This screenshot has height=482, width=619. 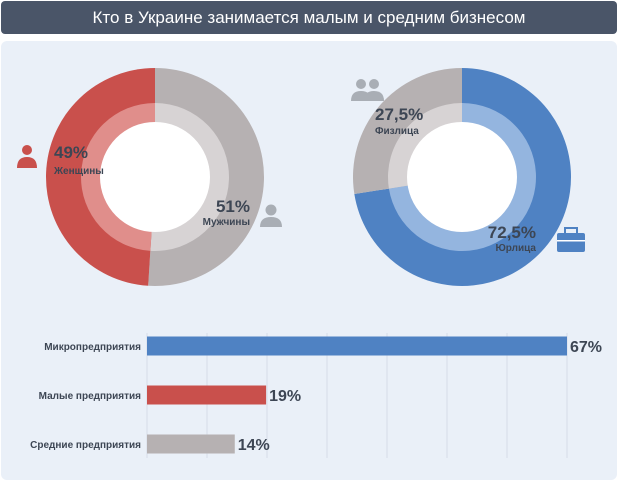 What do you see at coordinates (226, 222) in the screenshot?
I see `slice-label-men: Мужчины` at bounding box center [226, 222].